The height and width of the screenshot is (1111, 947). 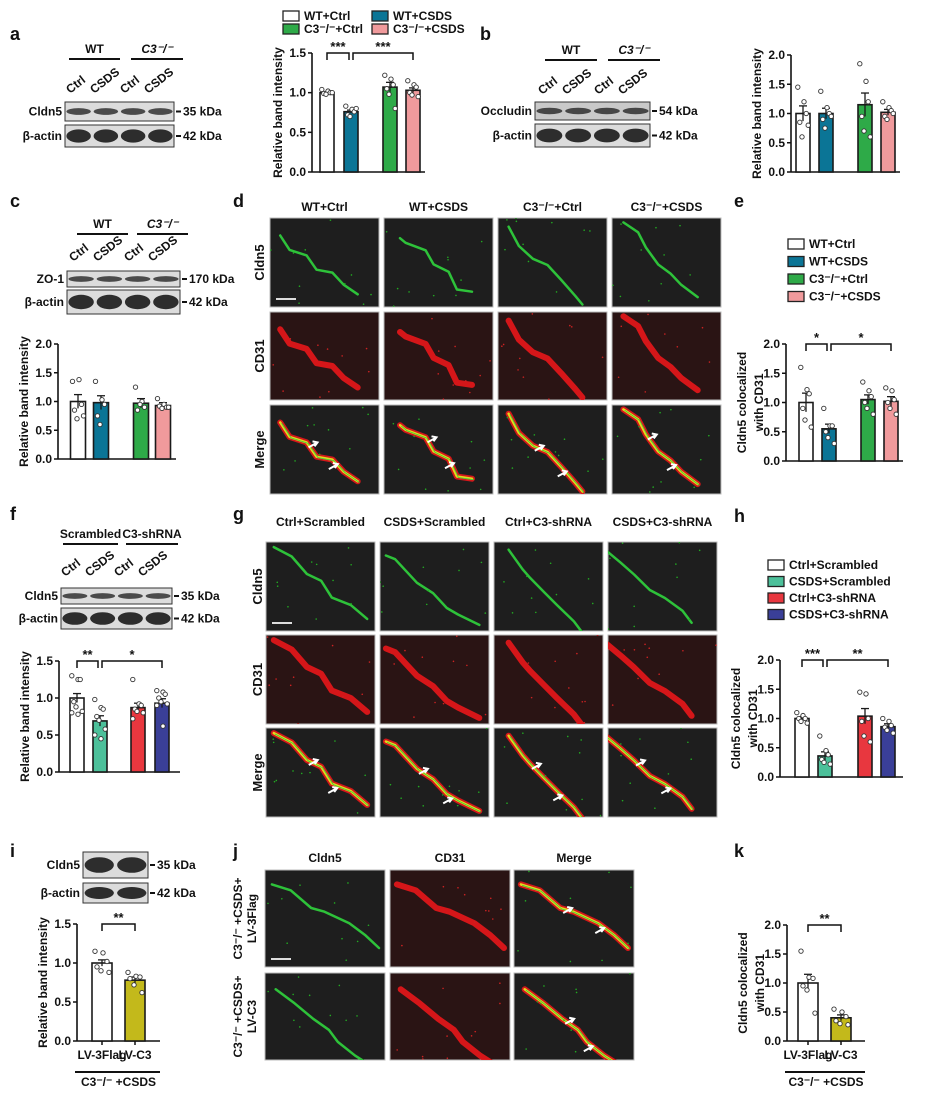 What do you see at coordinates (118, 1082) in the screenshot?
I see `x-group-label: C3⁻/⁻ +CSDS` at bounding box center [118, 1082].